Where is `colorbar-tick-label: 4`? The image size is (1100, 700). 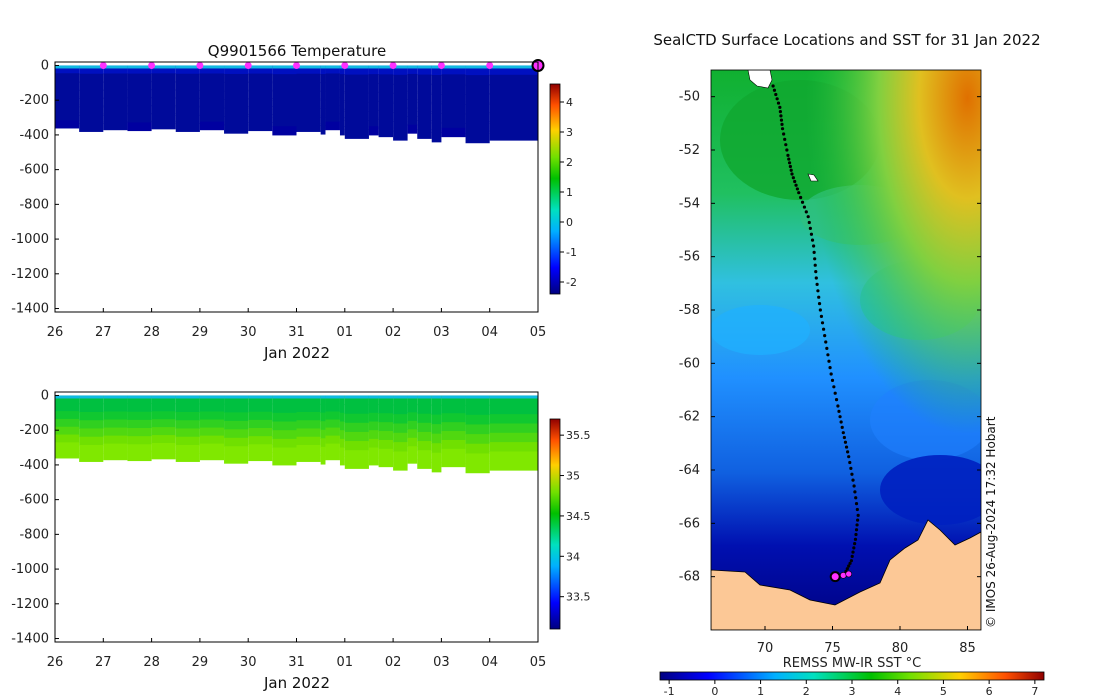 colorbar-tick-label: 4 is located at coordinates (569, 102).